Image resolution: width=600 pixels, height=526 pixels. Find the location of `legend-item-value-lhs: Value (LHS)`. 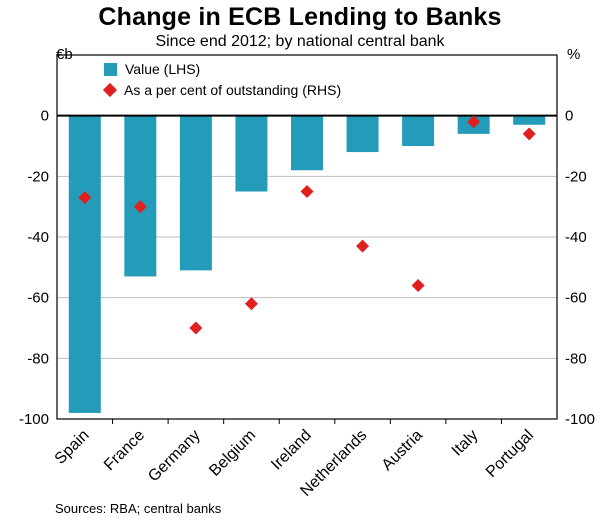

legend-item-value-lhs: Value (LHS) is located at coordinates (222, 69).